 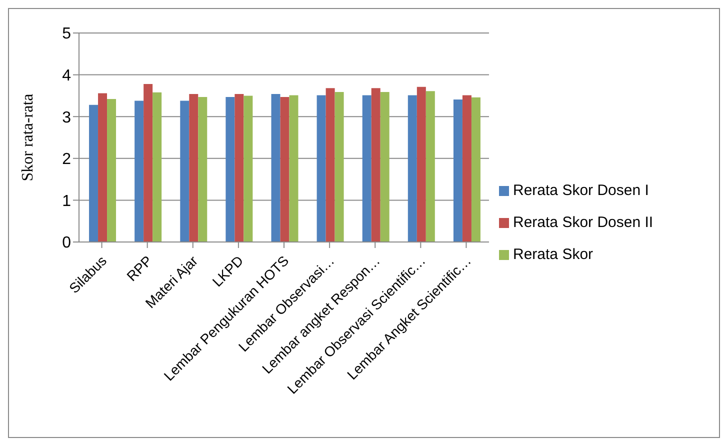 I want to click on y-tick-label: 1, so click(x=67, y=201).